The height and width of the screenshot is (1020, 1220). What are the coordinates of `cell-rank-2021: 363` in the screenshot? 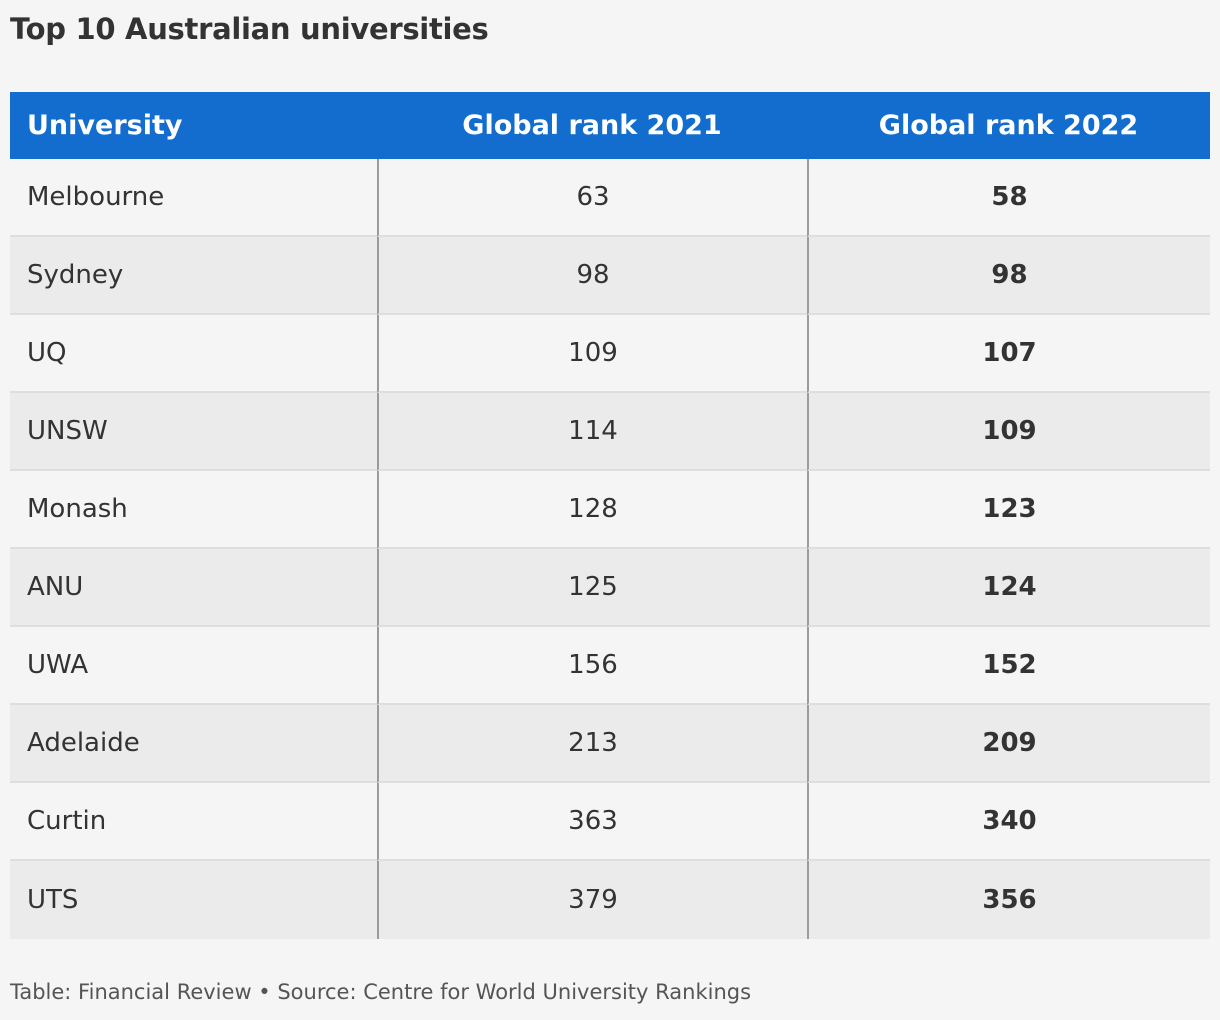 It's located at (592, 822).